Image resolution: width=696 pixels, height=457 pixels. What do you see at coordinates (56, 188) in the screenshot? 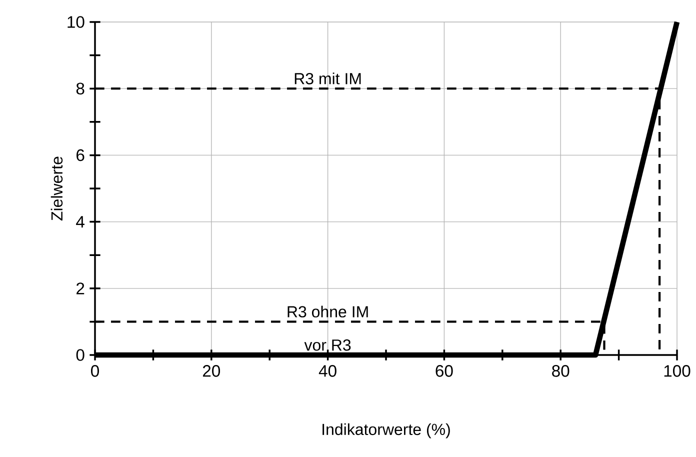
I see `y-axis-title: Zielwerte` at bounding box center [56, 188].